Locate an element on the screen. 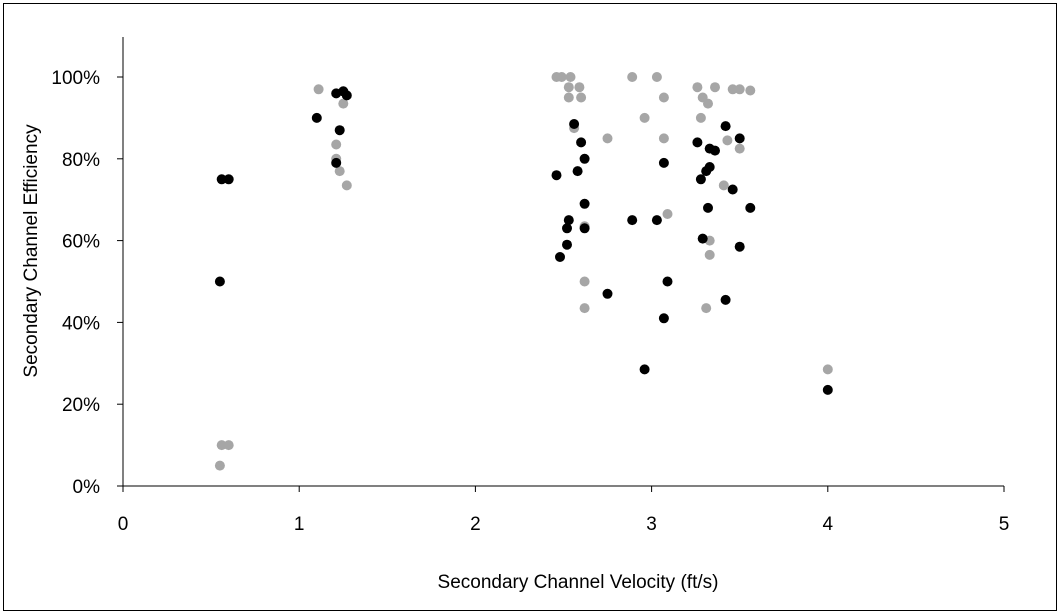 The width and height of the screenshot is (1063, 616). x-tick-label: 5 is located at coordinates (1004, 524).